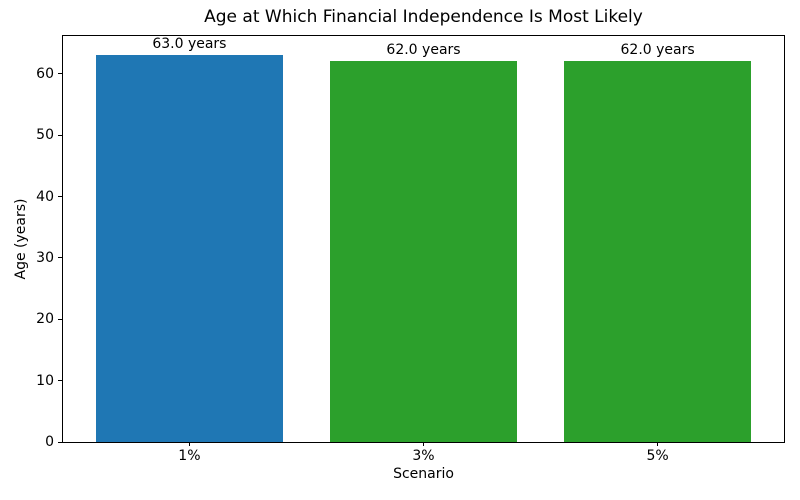 The height and width of the screenshot is (500, 800). Describe the element at coordinates (45, 196) in the screenshot. I see `y-tick-label: 40` at that location.